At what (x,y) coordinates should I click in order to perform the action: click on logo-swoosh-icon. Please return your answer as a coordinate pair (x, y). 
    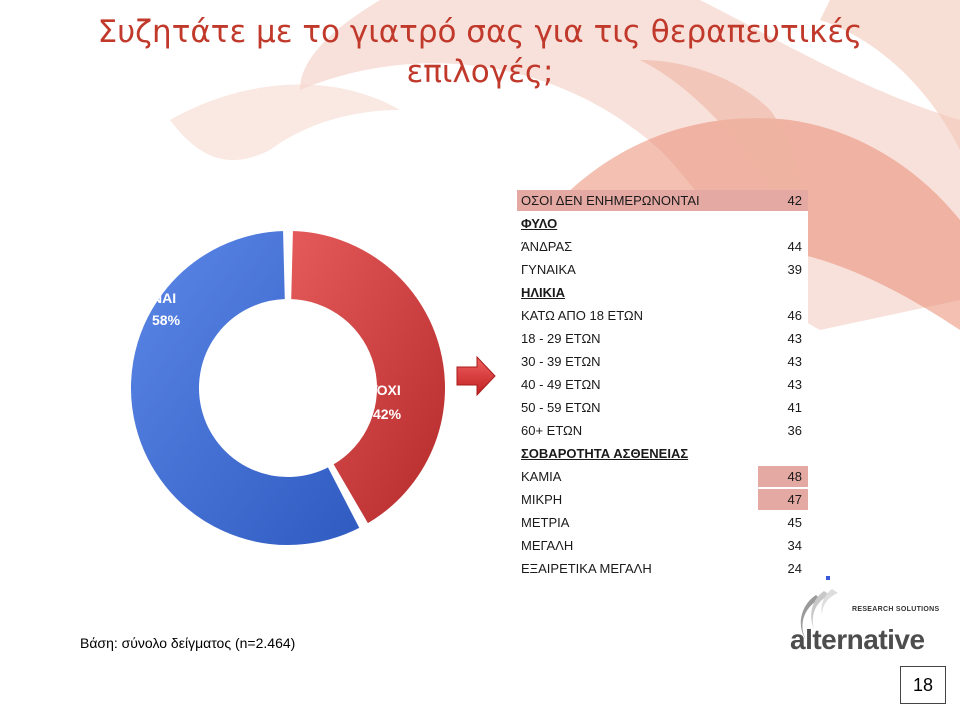
    Looking at the image, I should click on (819, 614).